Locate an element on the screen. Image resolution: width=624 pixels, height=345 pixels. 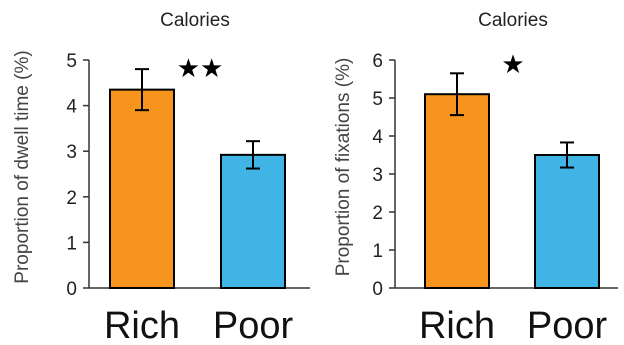
significance-marker: ★★ is located at coordinates (200, 68).